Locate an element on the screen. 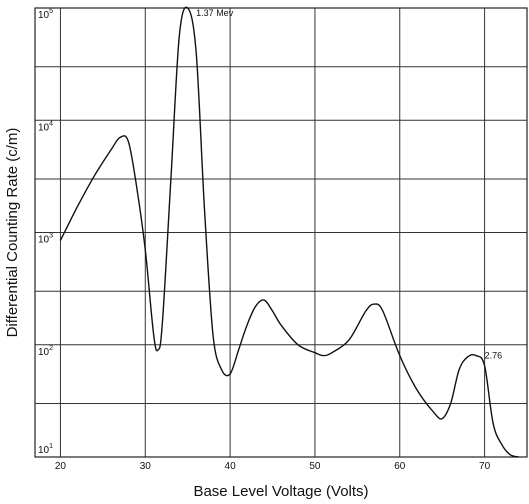 Image resolution: width=529 pixels, height=504 pixels. y-tick-label: 10¹ is located at coordinates (45, 449).